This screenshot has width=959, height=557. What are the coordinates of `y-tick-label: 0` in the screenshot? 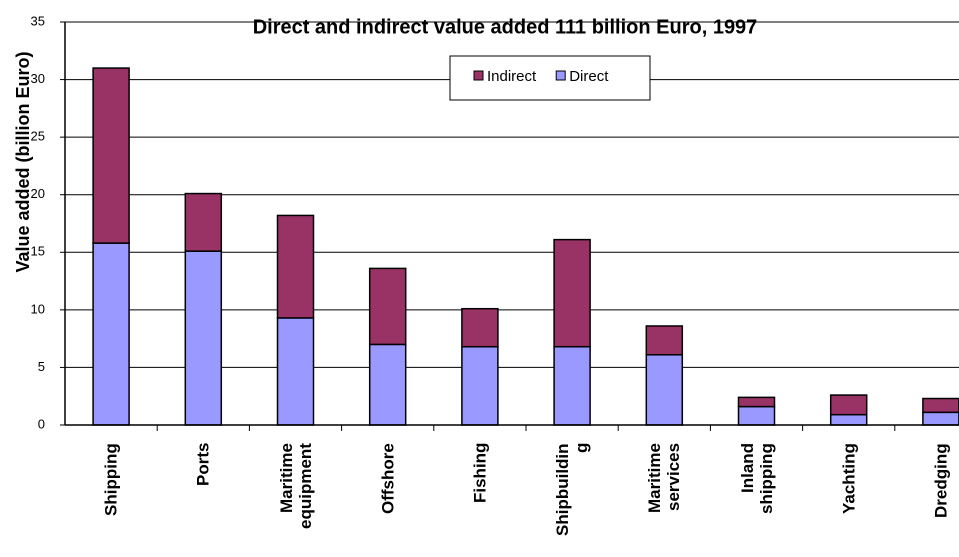 It's located at (41, 423).